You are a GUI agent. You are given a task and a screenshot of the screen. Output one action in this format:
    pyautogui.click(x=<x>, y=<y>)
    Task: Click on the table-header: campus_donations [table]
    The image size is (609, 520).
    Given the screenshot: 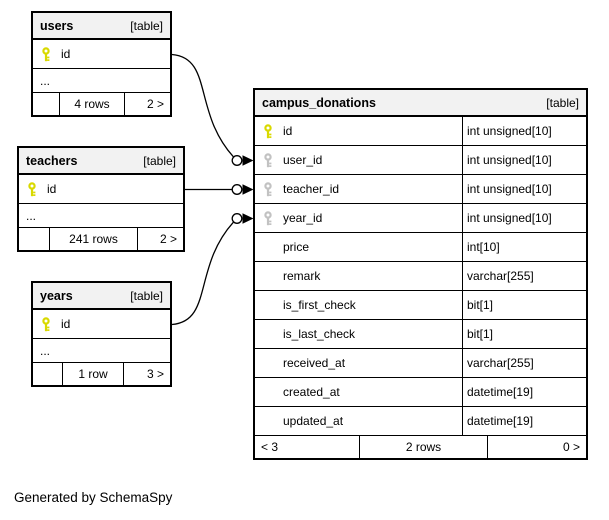 What is the action you would take?
    pyautogui.click(x=420, y=103)
    